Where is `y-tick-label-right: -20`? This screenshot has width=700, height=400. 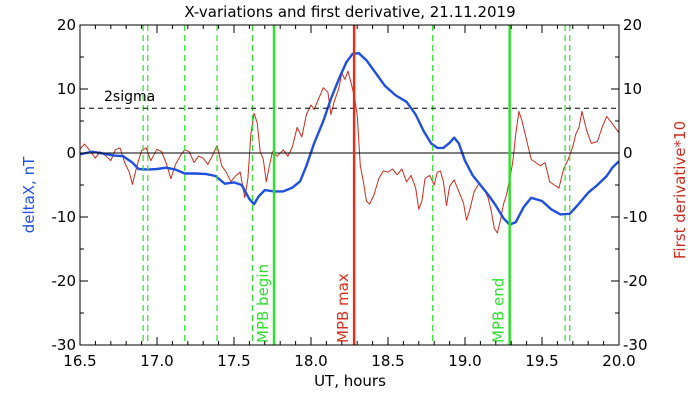
y-tick-label-right: -20 is located at coordinates (635, 281).